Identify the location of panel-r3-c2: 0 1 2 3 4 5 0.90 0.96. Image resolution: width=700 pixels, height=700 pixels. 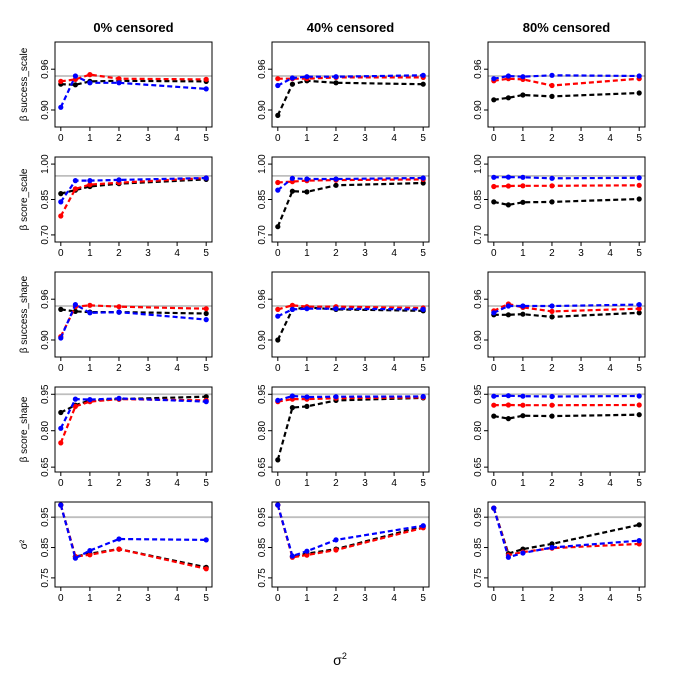
(343, 322).